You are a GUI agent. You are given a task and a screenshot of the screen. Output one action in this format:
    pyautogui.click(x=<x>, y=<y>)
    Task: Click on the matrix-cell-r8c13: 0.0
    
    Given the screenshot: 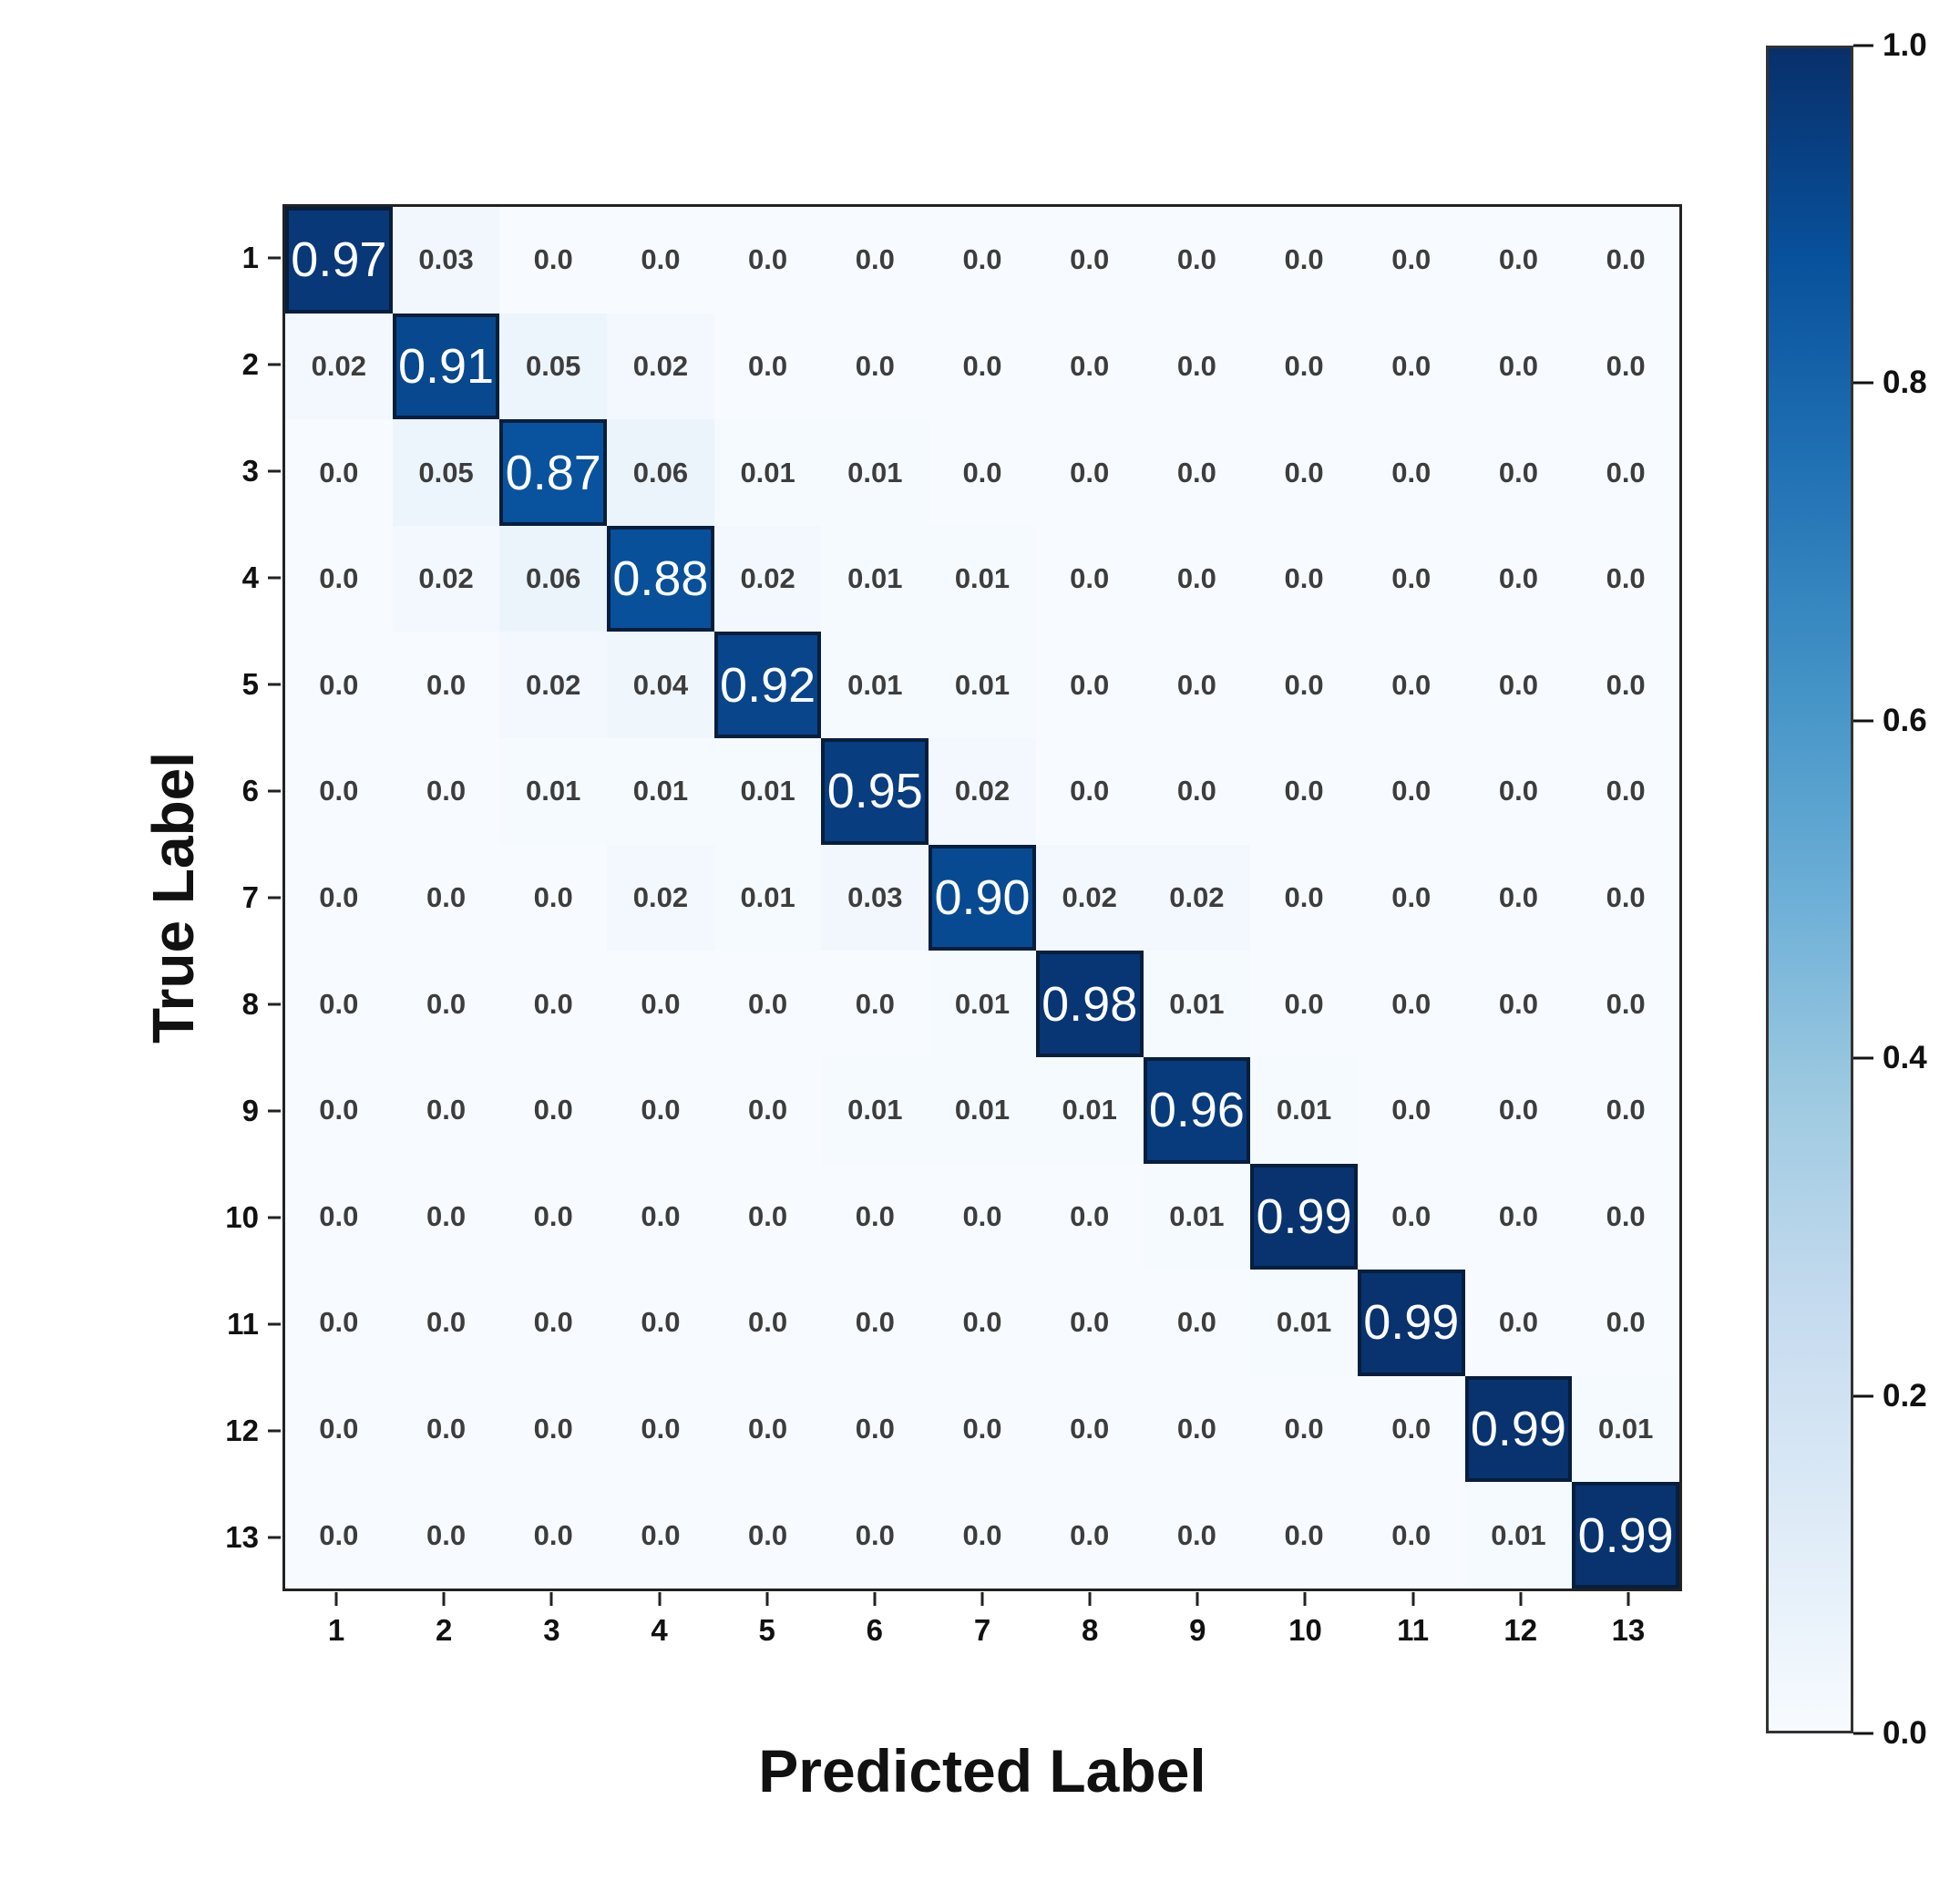 What is the action you would take?
    pyautogui.click(x=1625, y=1004)
    